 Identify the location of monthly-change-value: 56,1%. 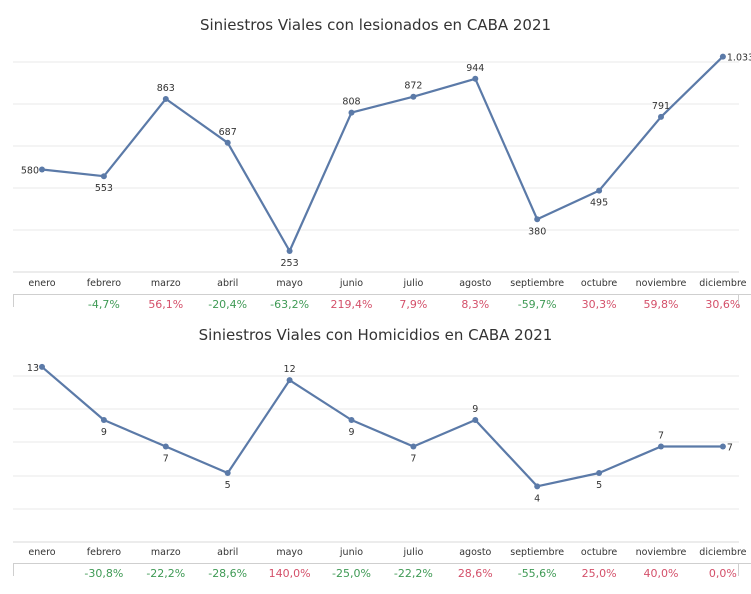
(166, 304).